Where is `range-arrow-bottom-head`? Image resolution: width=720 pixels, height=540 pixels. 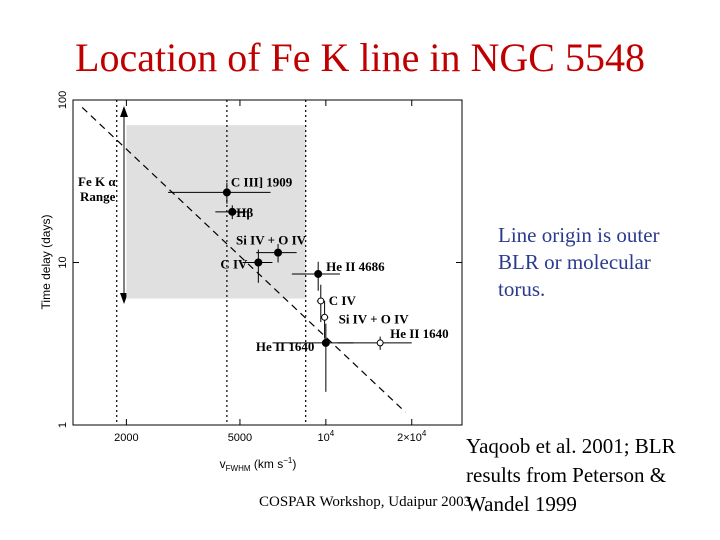 range-arrow-bottom-head is located at coordinates (124, 298).